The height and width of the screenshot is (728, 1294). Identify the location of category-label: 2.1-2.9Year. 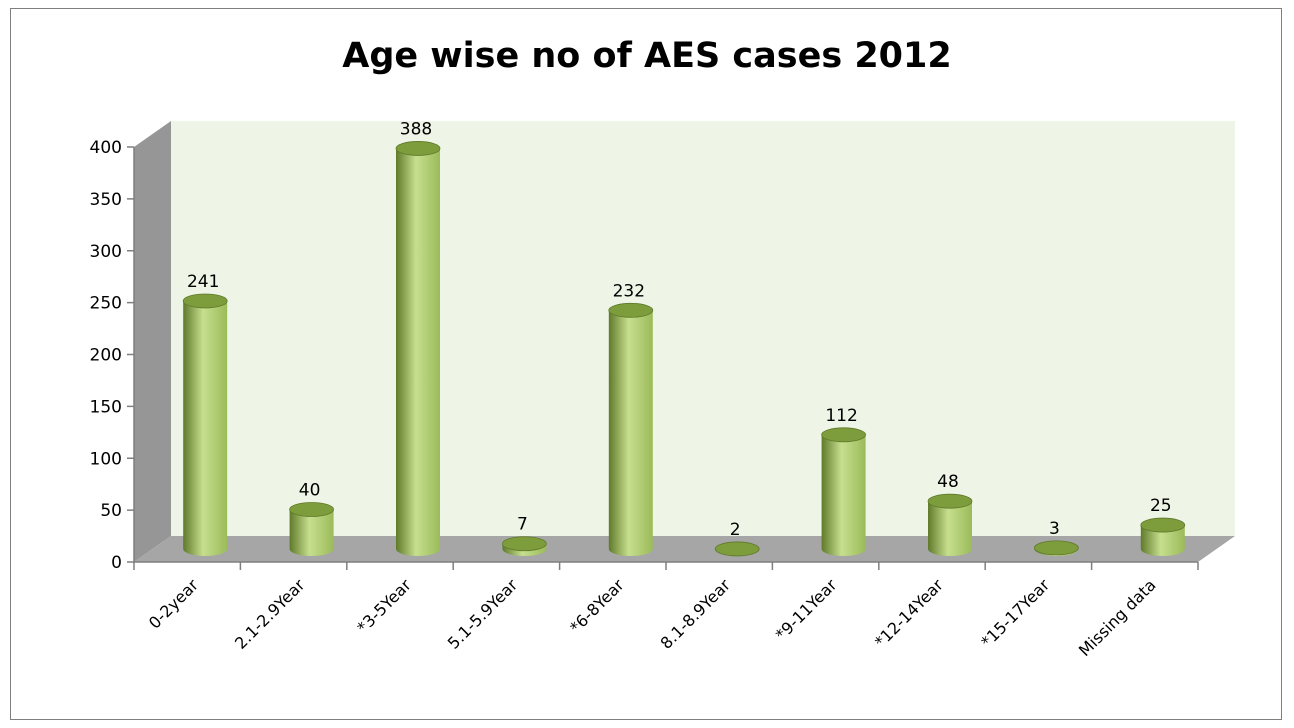
(270, 614).